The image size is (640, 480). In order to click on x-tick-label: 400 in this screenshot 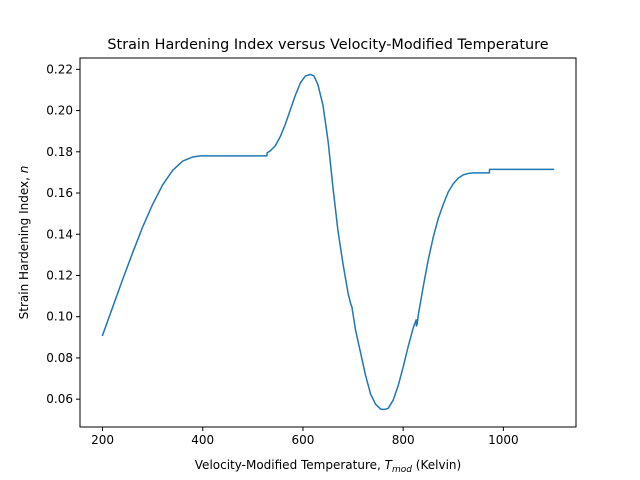, I will do `click(202, 440)`.